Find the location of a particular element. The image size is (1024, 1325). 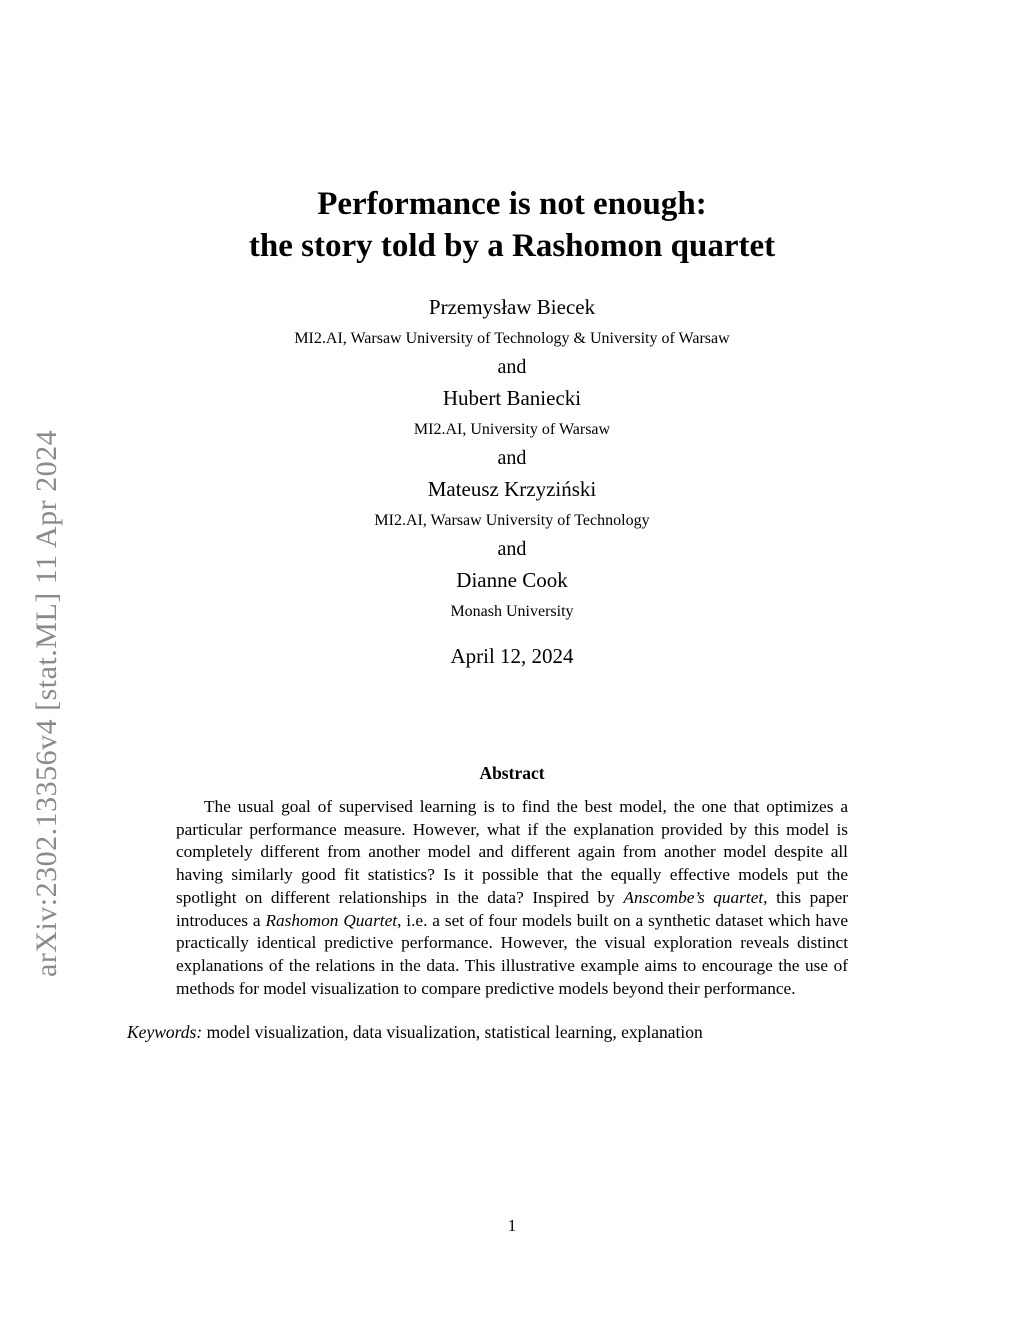

author-name: Przemysław Biecek is located at coordinates (512, 307).